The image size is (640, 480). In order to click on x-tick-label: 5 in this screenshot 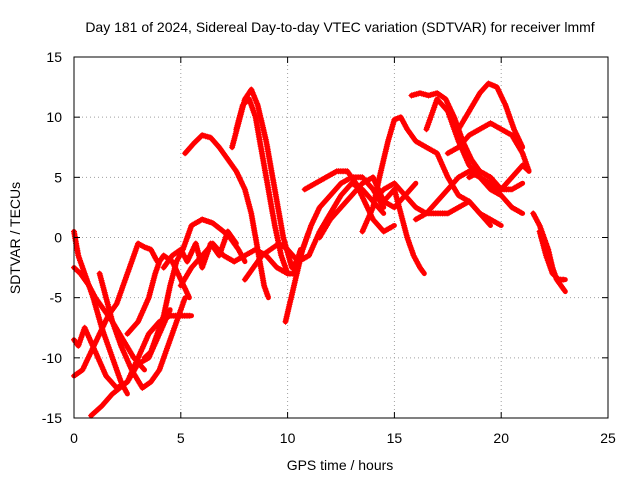, I will do `click(181, 438)`.